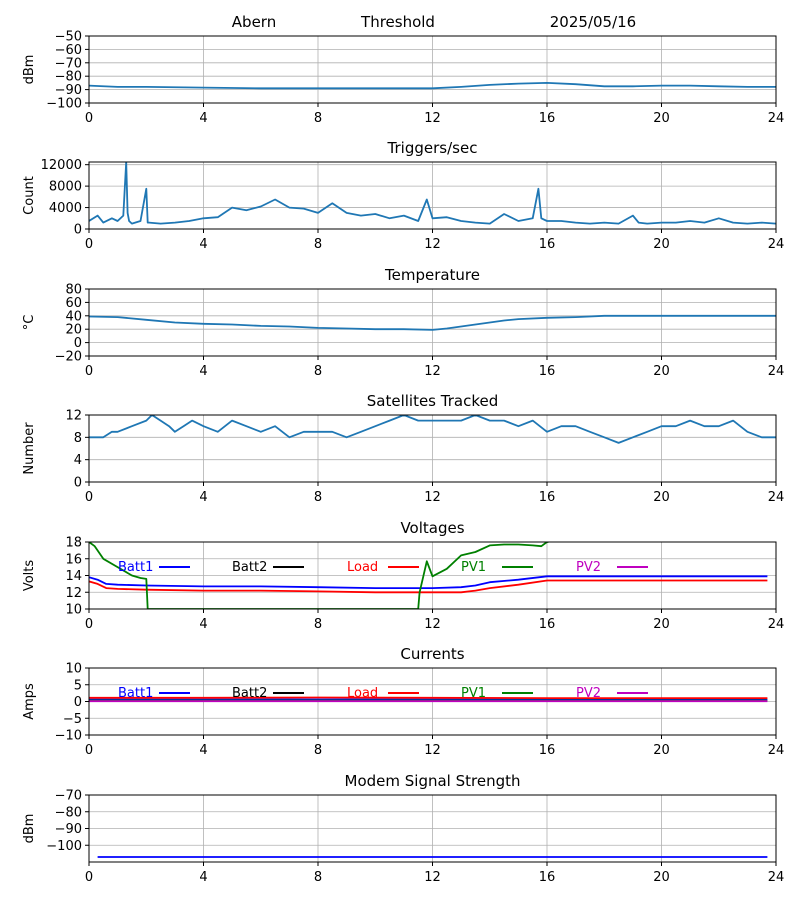  I want to click on station-name: Abern, so click(254, 22).